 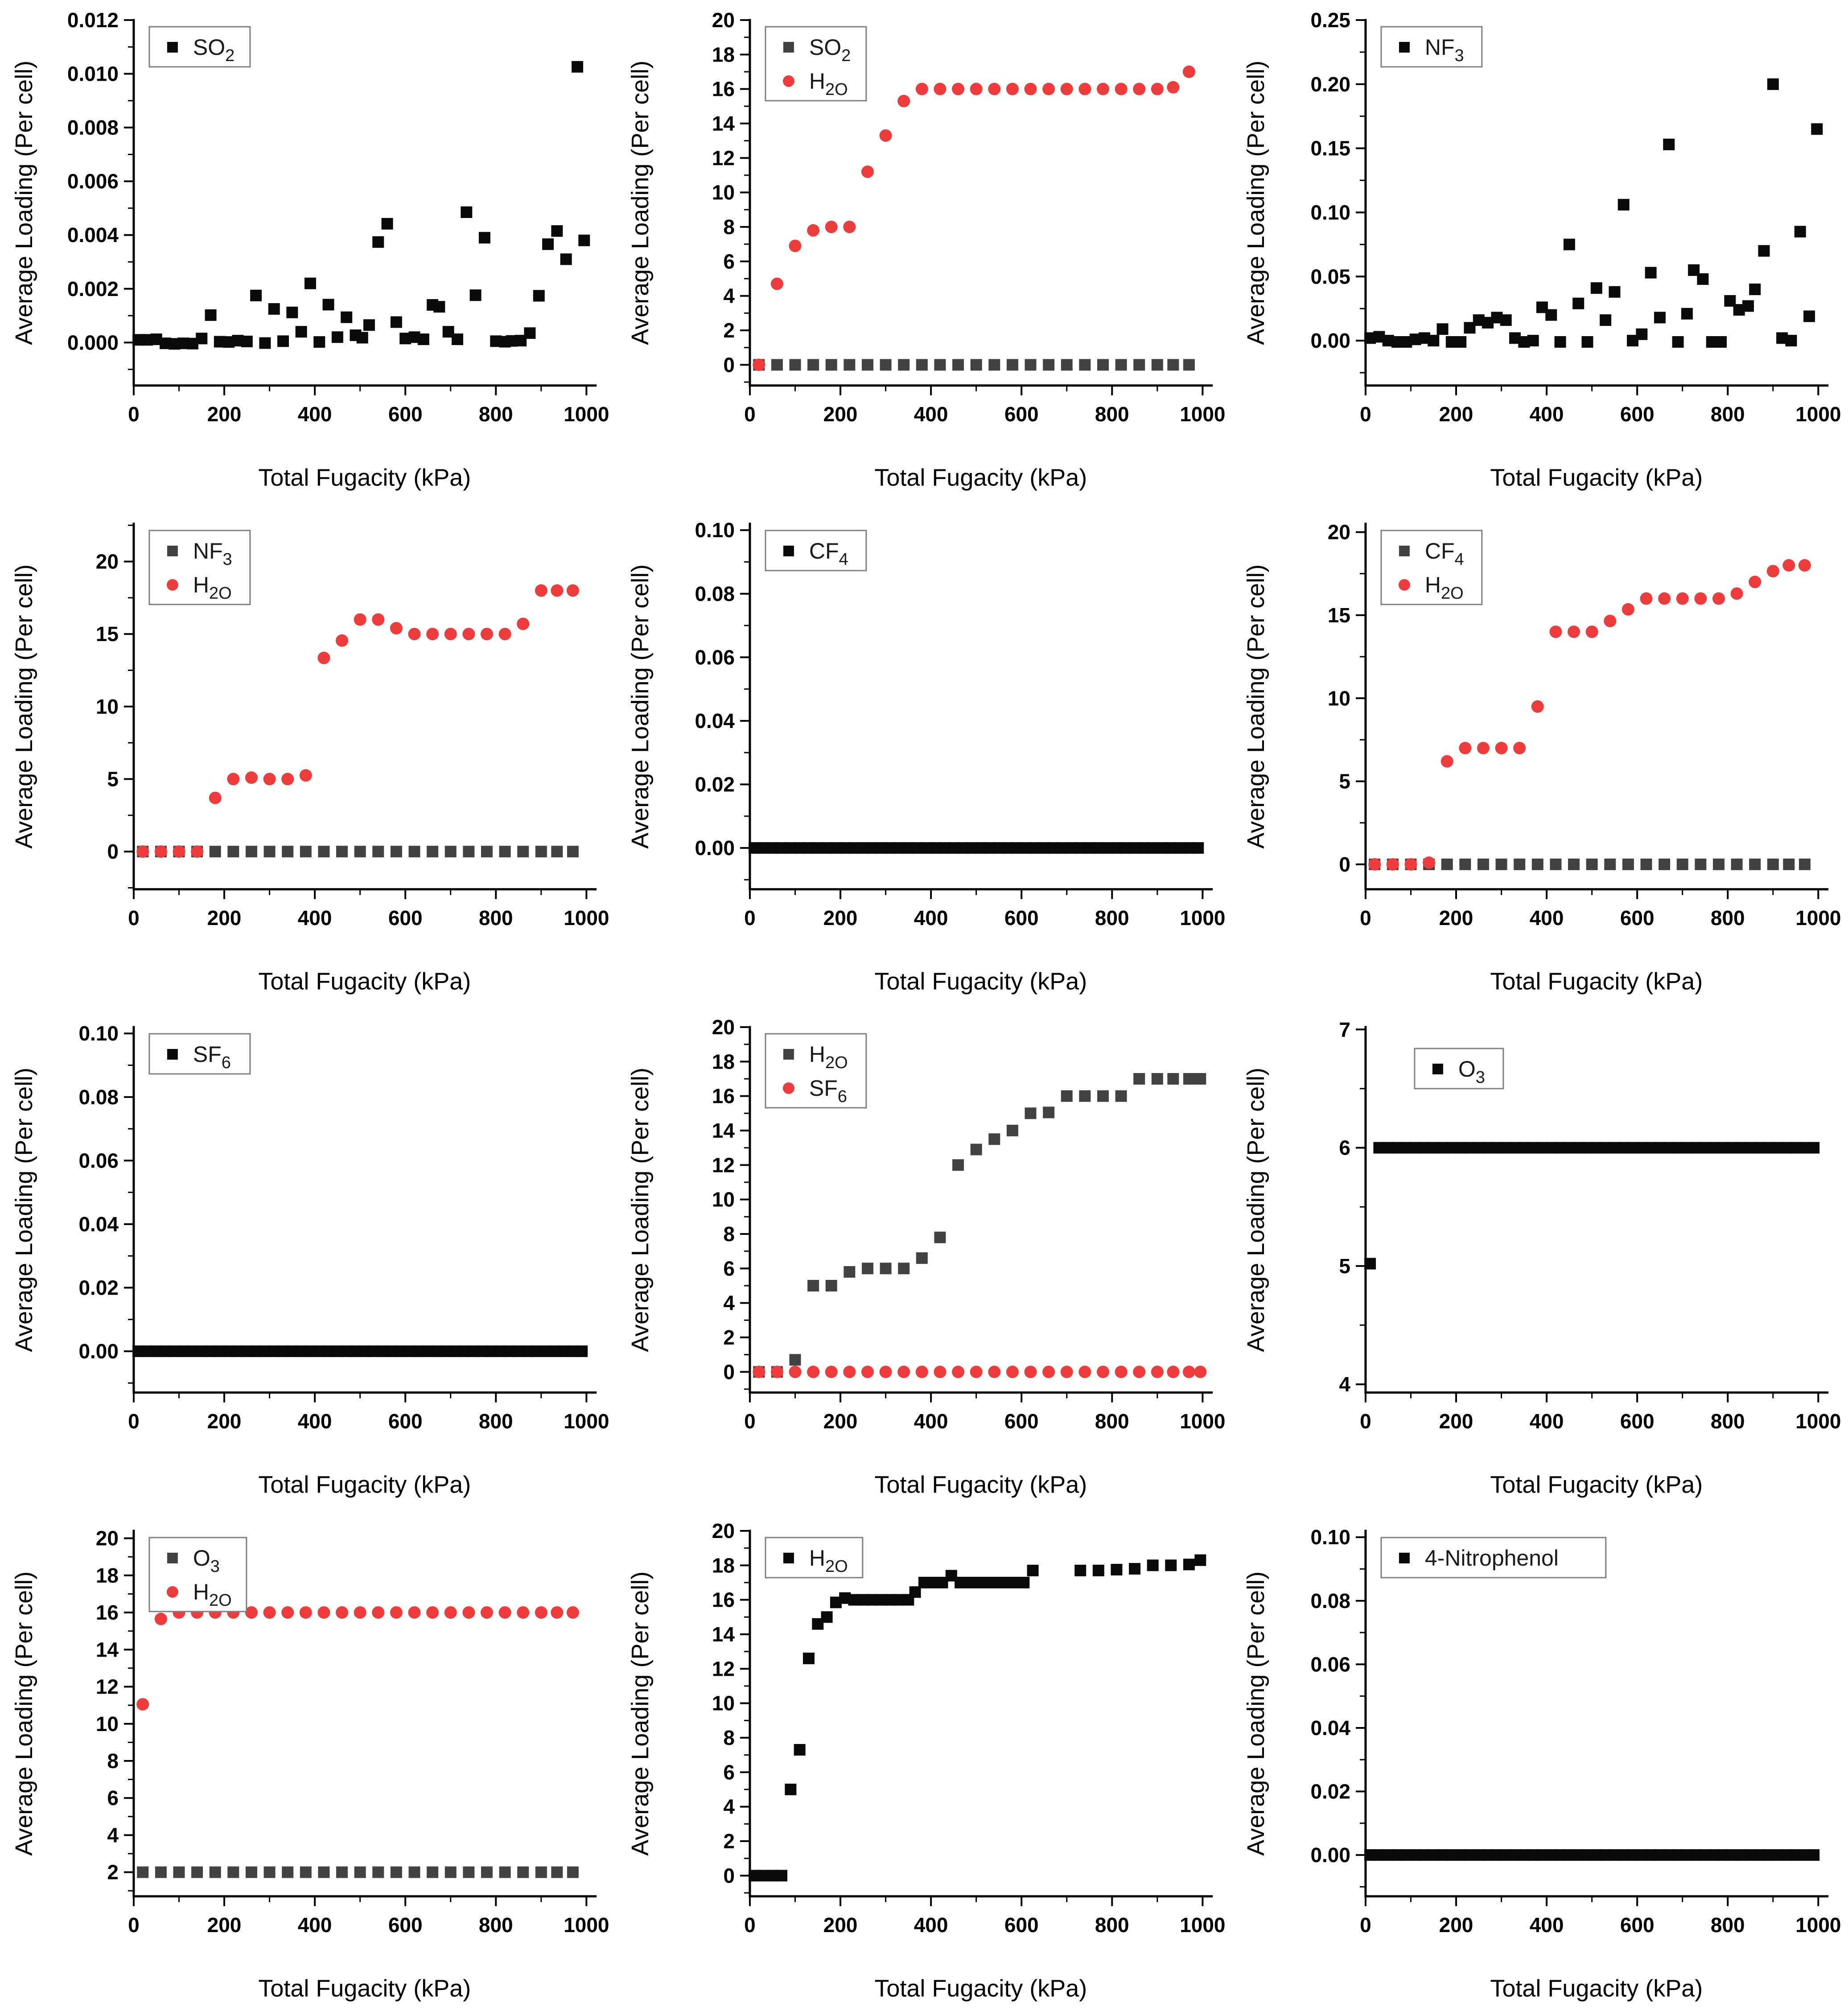 What do you see at coordinates (840, 1925) in the screenshot?
I see `x-tick-label: 200` at bounding box center [840, 1925].